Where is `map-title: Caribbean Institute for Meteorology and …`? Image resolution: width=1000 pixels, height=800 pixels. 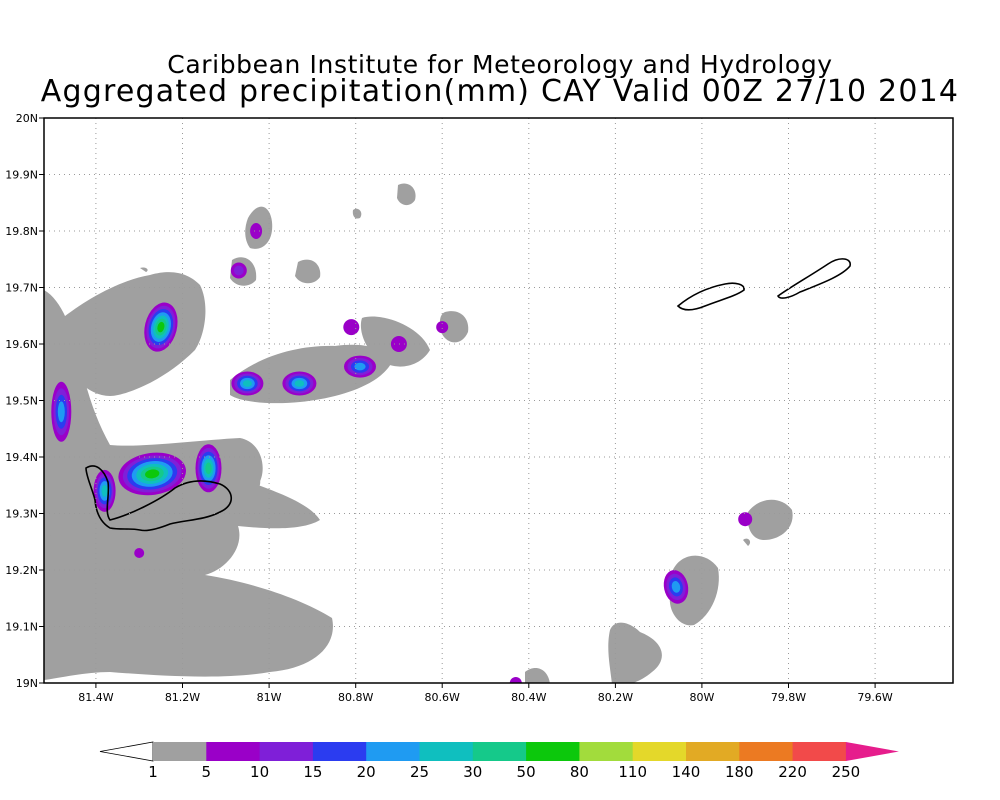 map-title: Caribbean Institute for Meteorology and … is located at coordinates (500, 64).